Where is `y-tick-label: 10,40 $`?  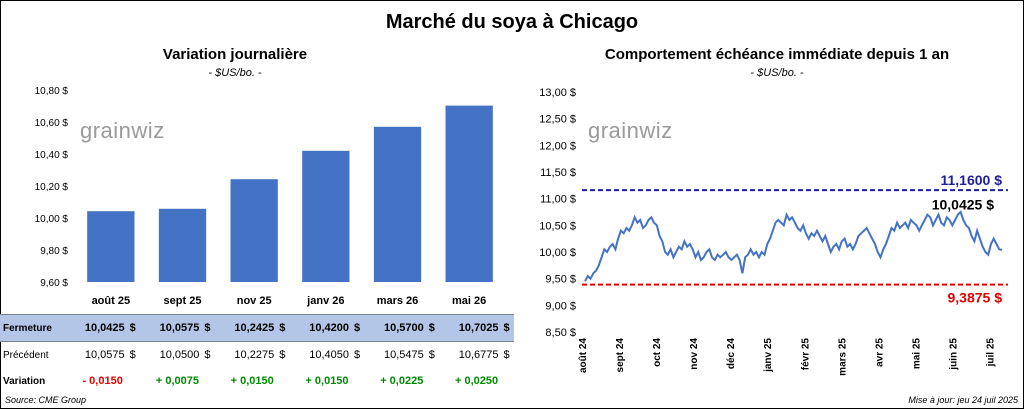
y-tick-label: 10,40 $ is located at coordinates (52, 155).